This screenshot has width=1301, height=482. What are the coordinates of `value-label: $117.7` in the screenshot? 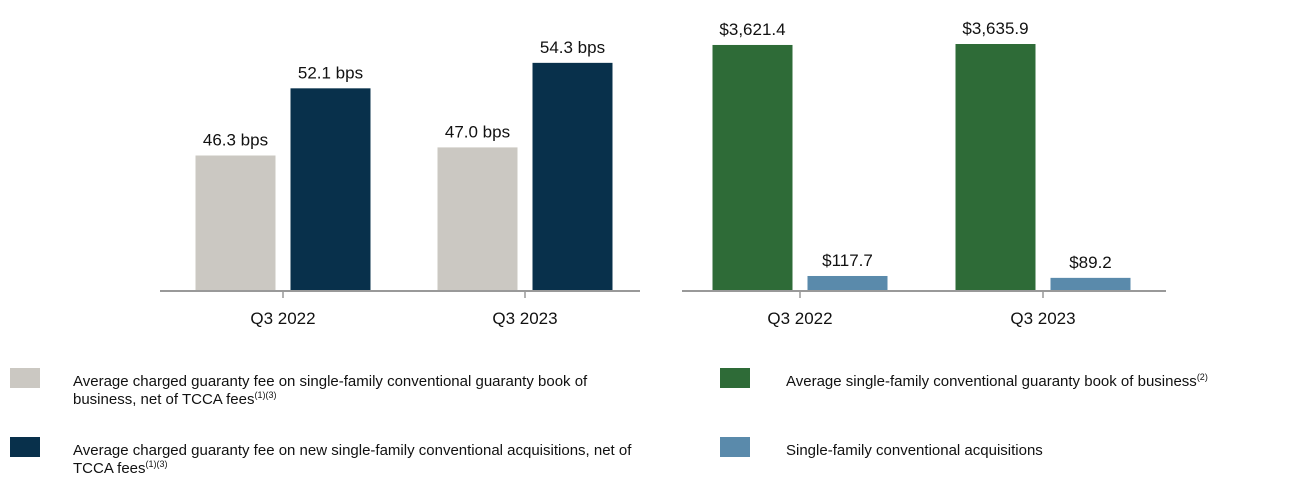 It's located at (847, 260).